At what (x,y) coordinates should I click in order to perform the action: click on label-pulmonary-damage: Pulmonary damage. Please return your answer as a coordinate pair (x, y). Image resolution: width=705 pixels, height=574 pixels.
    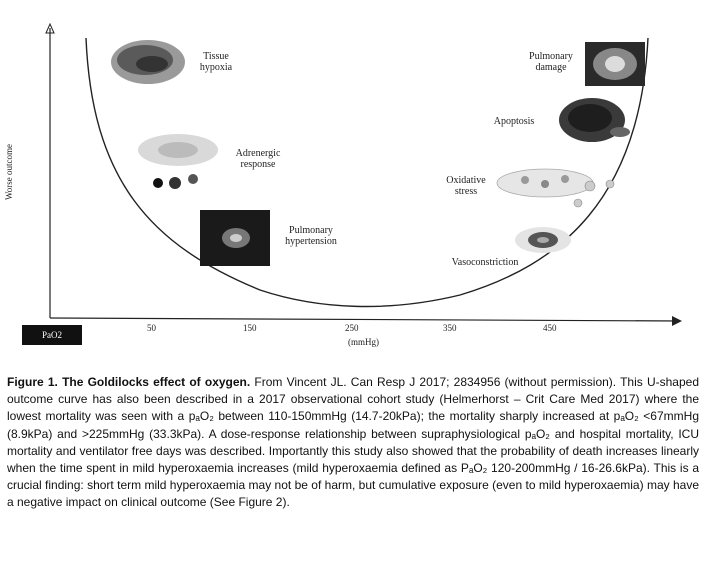
    Looking at the image, I should click on (551, 62).